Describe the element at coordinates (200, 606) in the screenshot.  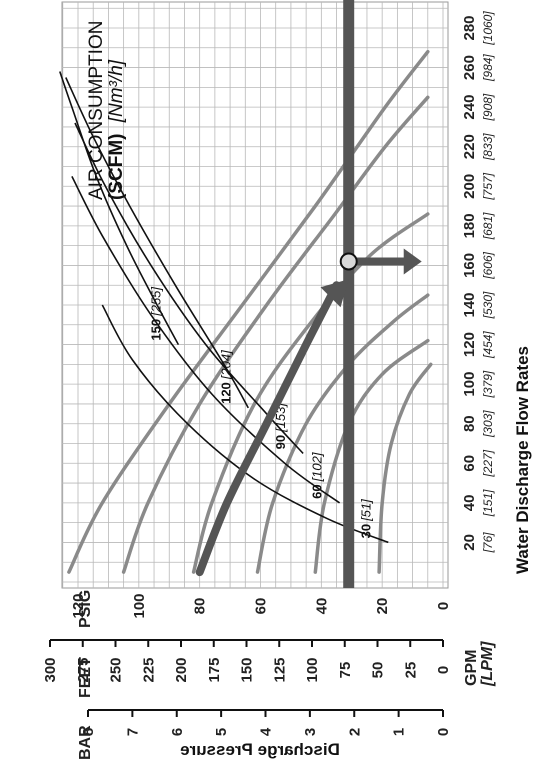
I see `y-tick-psig: 80` at that location.